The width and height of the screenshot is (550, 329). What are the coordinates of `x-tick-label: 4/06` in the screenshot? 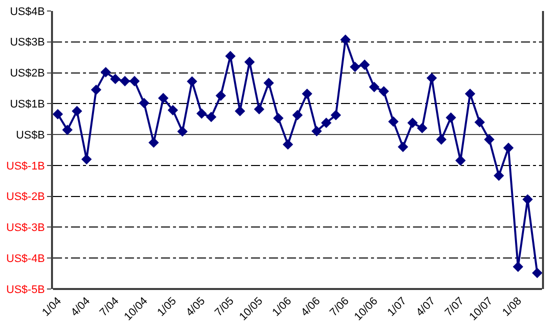 It's located at (311, 307).